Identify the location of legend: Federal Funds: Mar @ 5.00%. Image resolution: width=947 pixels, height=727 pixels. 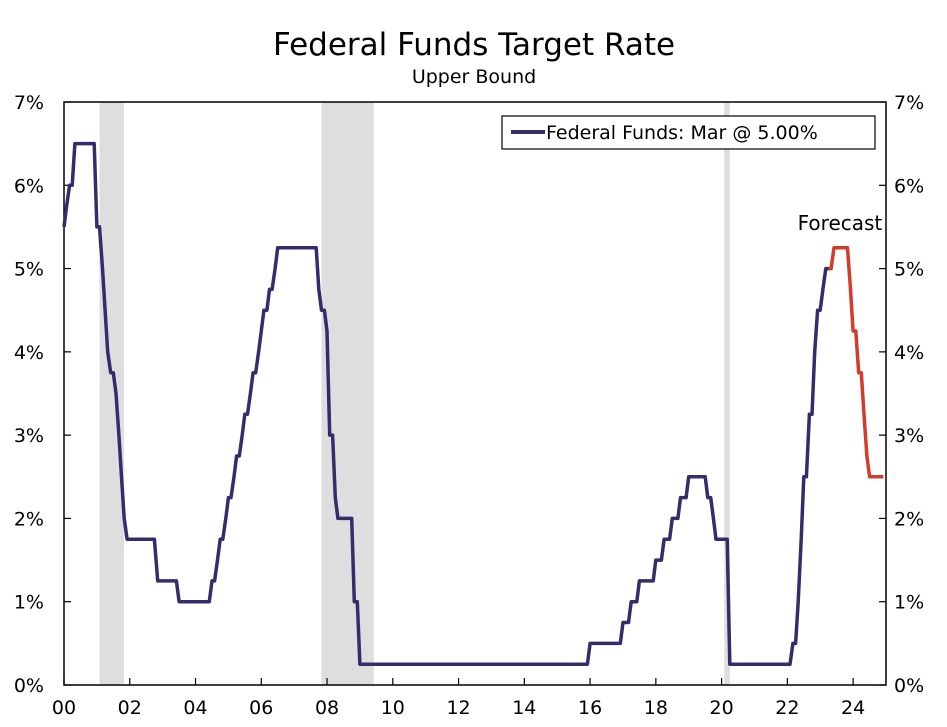
(688, 132).